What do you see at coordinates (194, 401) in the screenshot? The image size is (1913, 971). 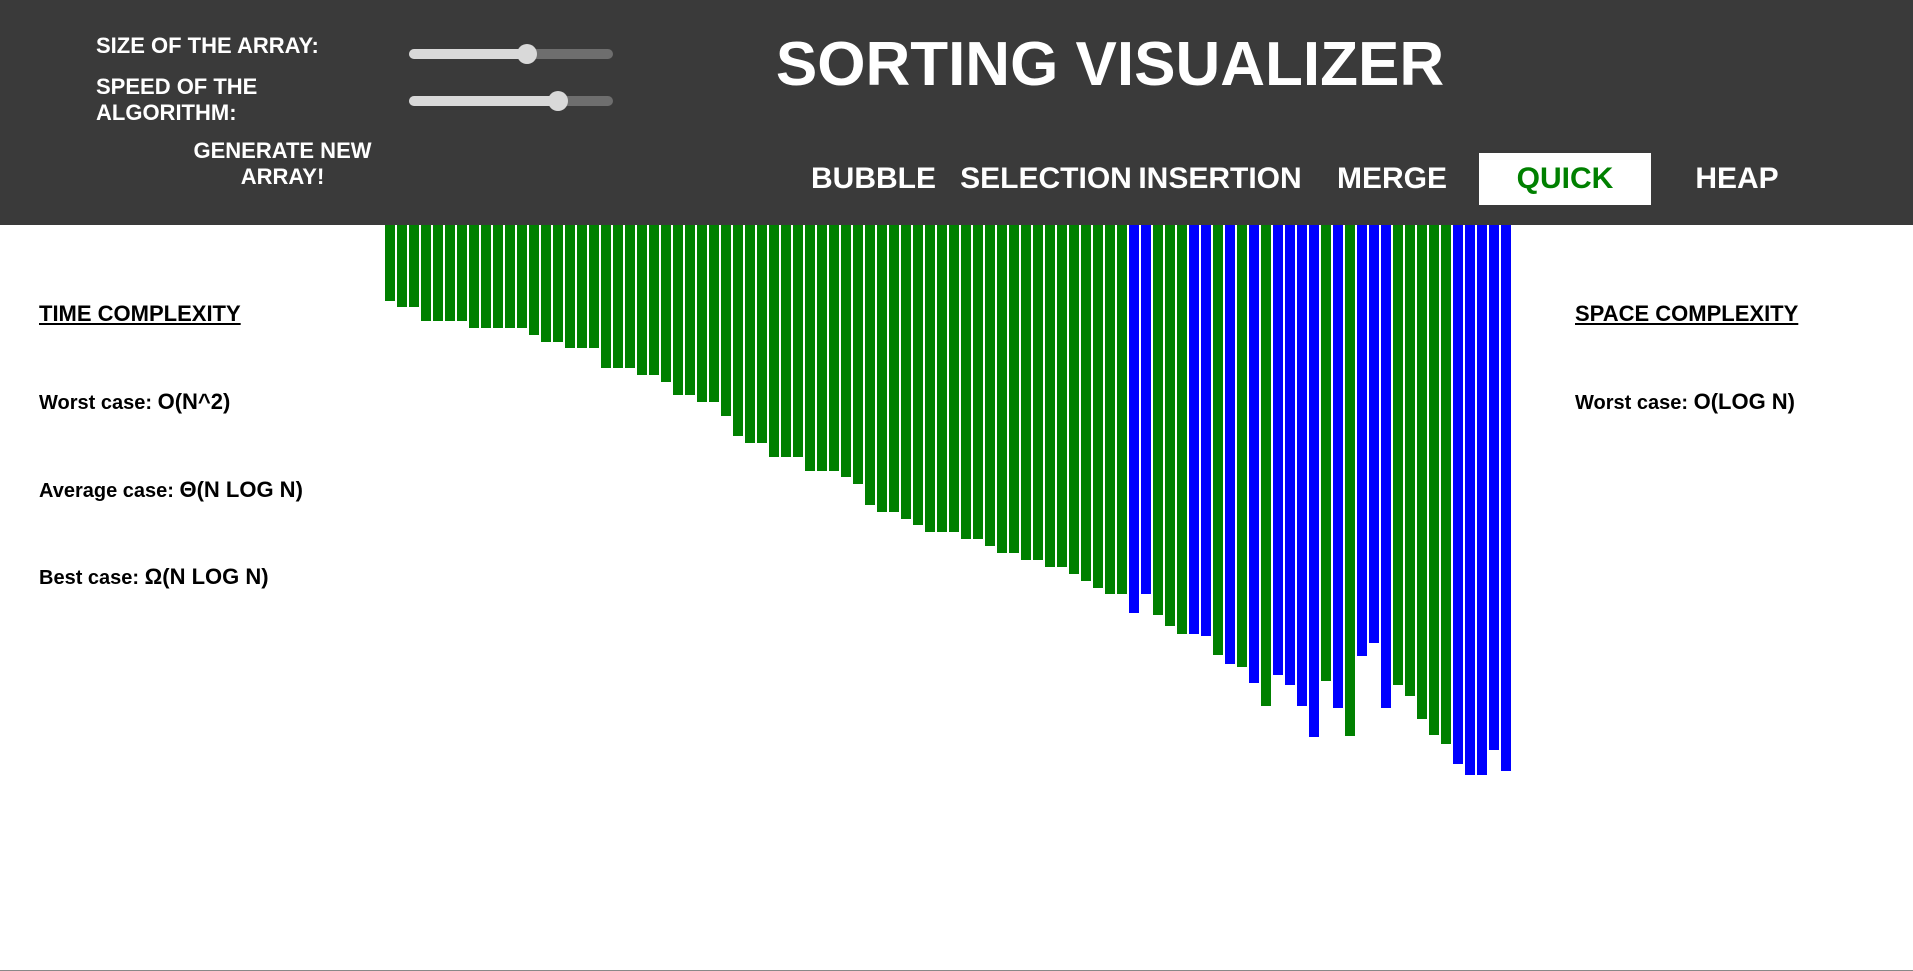 I see `worst-case-value: O(N^2)` at bounding box center [194, 401].